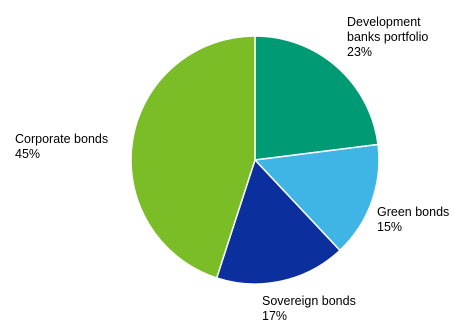  Describe the element at coordinates (61, 139) in the screenshot. I see `slice-name-corporate-bonds: Corporate bonds` at that location.